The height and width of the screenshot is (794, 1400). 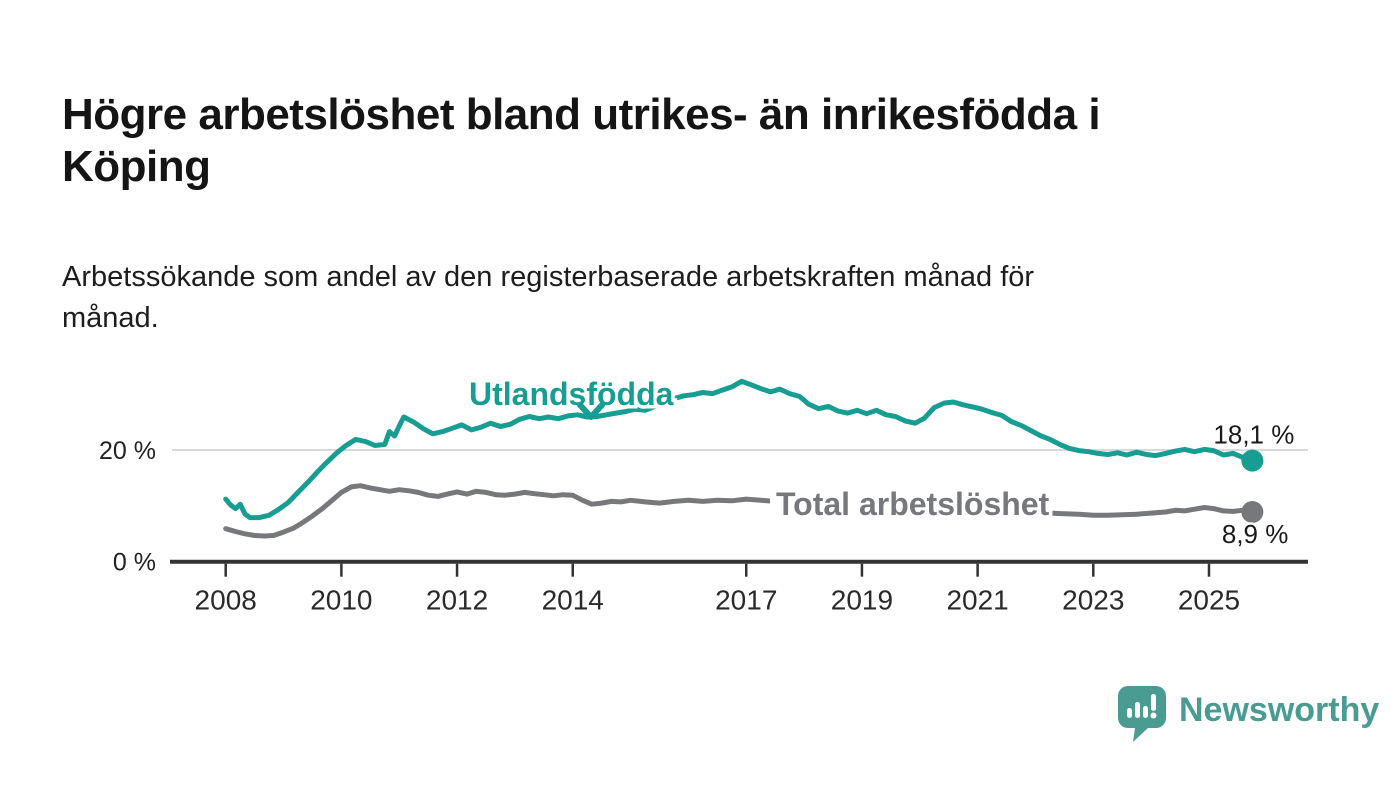 What do you see at coordinates (1093, 600) in the screenshot?
I see `x-tick-label-2023: 2023` at bounding box center [1093, 600].